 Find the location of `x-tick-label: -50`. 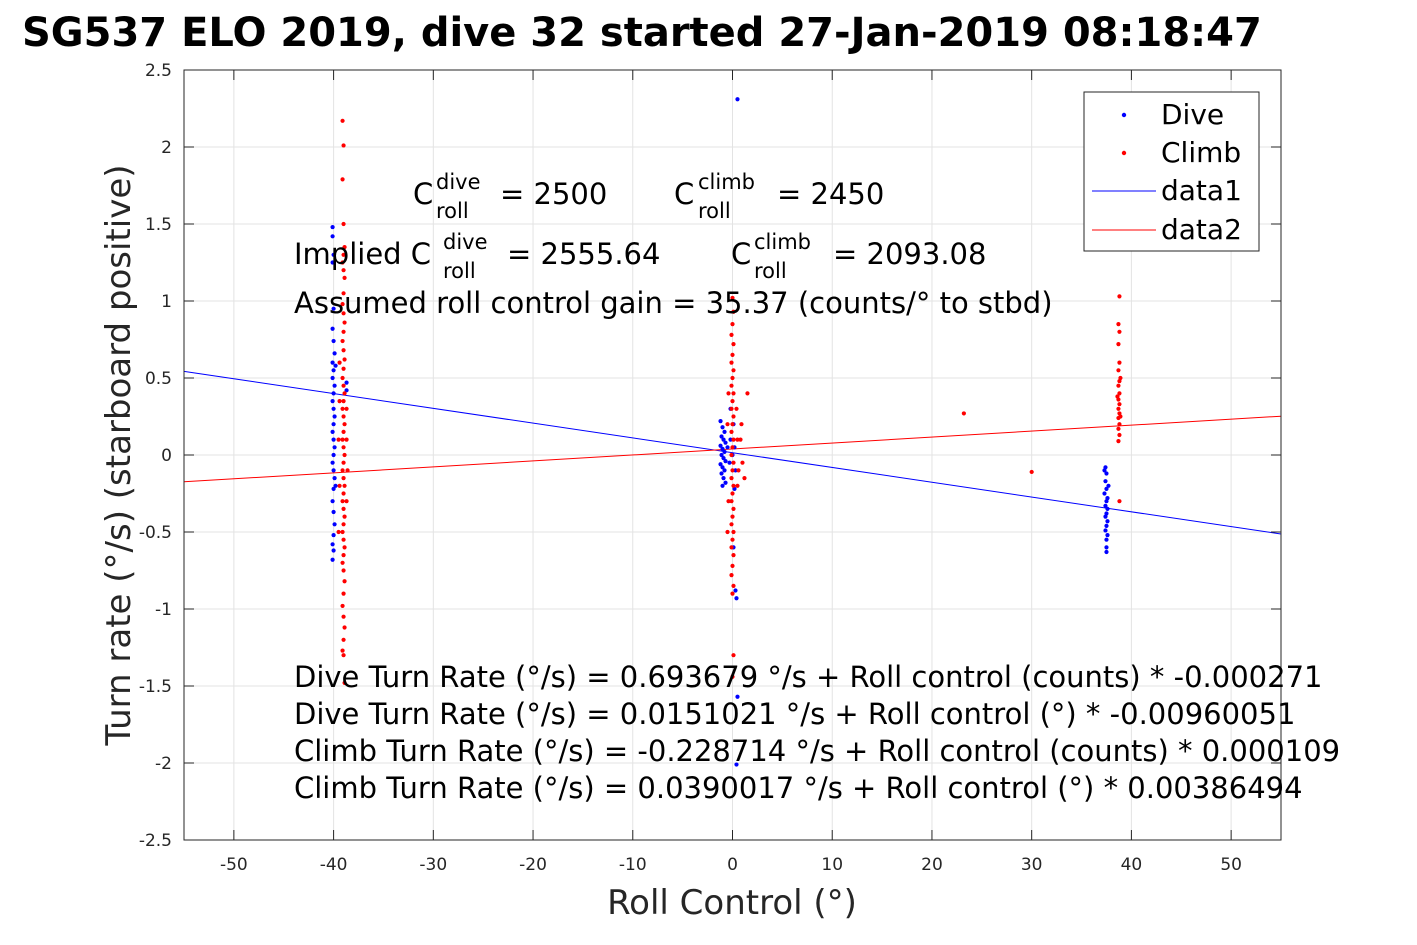

x-tick-label: -50 is located at coordinates (234, 865).